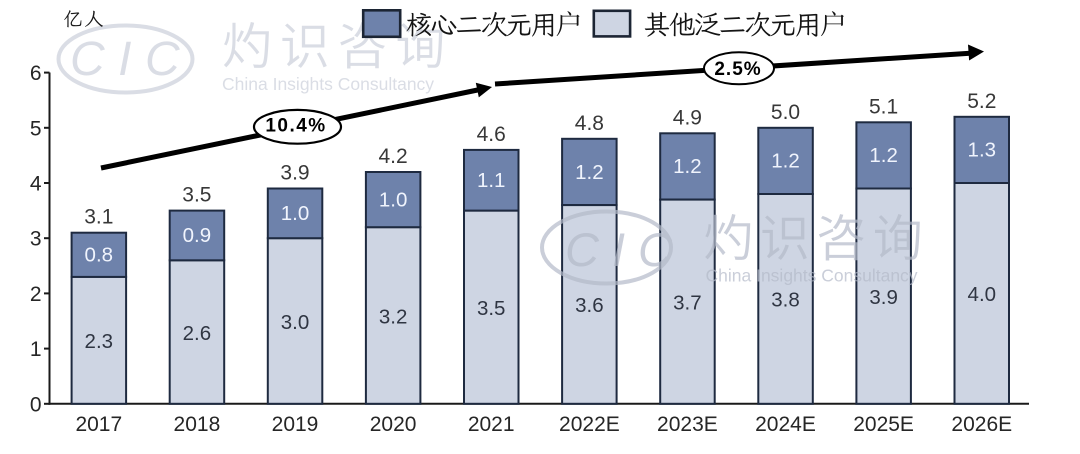 Image resolution: width=1080 pixels, height=454 pixels. I want to click on svg-text: 0, so click(36, 404).